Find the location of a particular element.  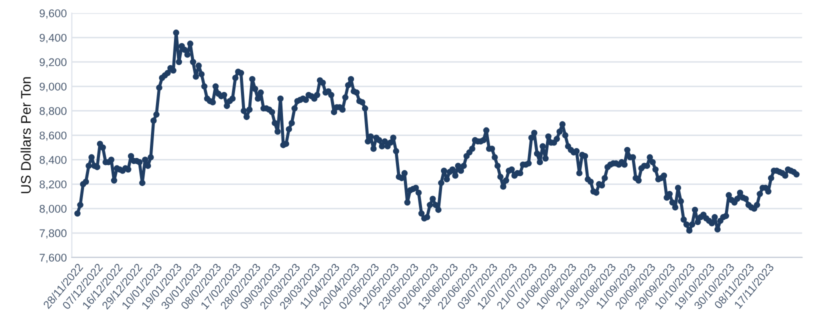

y-tick-label: 8,000 is located at coordinates (53, 209).